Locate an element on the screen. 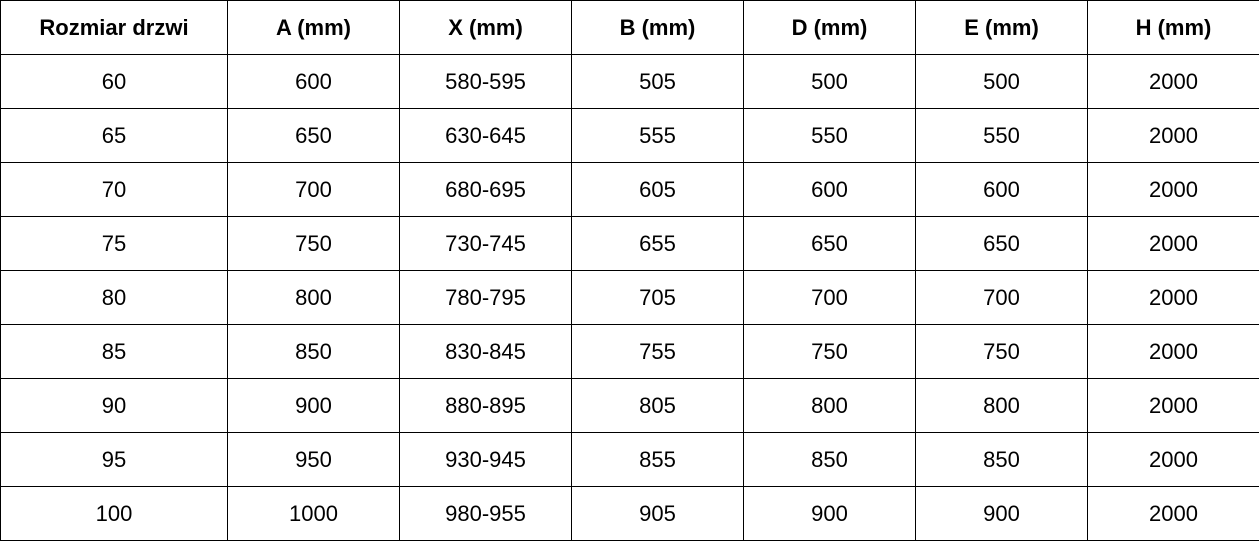  column-header: X (mm) is located at coordinates (485, 27).